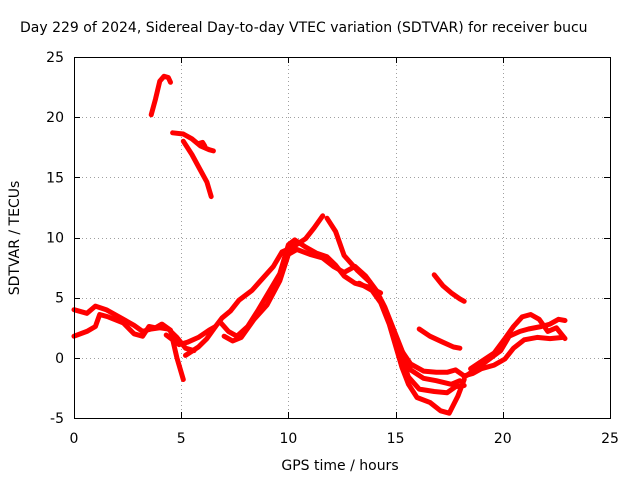  Describe the element at coordinates (59, 359) in the screenshot. I see `y-tick-label: 0` at that location.